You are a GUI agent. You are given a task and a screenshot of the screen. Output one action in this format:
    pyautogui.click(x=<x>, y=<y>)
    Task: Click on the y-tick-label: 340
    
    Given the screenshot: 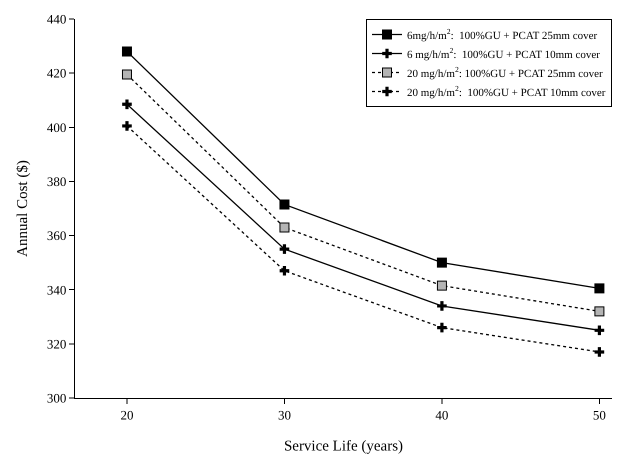 What is the action you would take?
    pyautogui.click(x=56, y=290)
    